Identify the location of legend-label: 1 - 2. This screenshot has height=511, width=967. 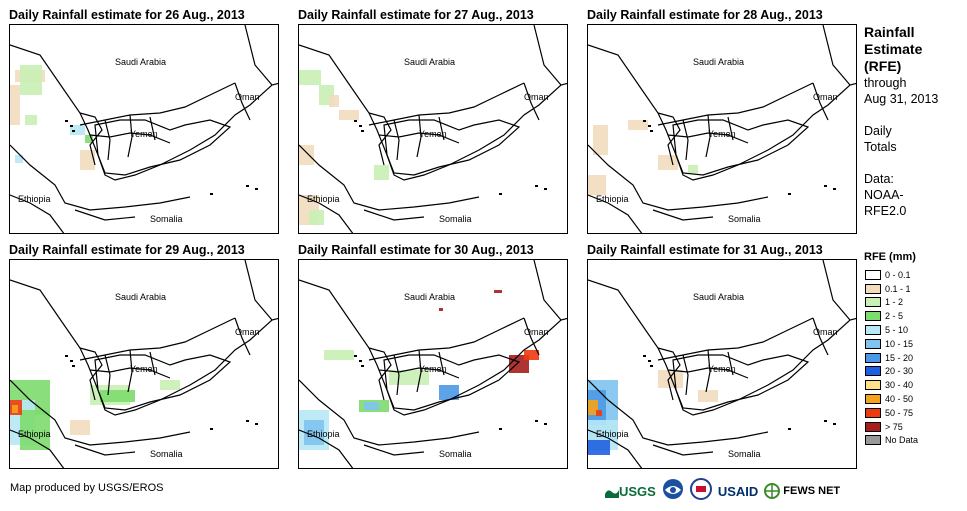
(894, 302).